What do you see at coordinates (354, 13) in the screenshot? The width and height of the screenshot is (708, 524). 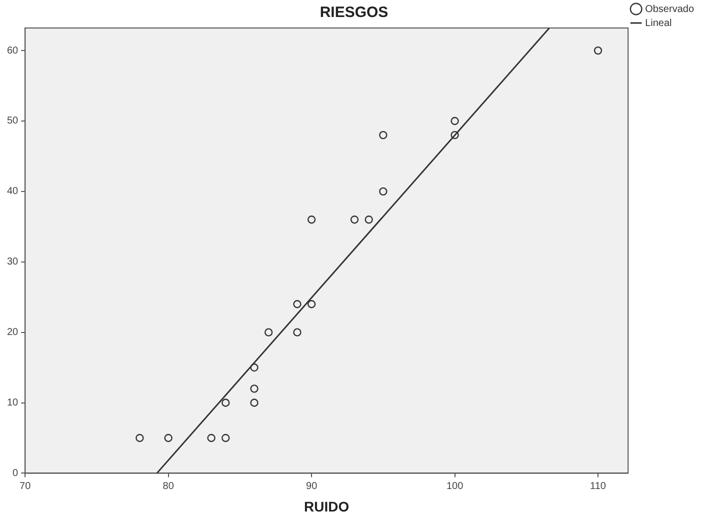 I see `chart-title: RIESGOS` at bounding box center [354, 13].